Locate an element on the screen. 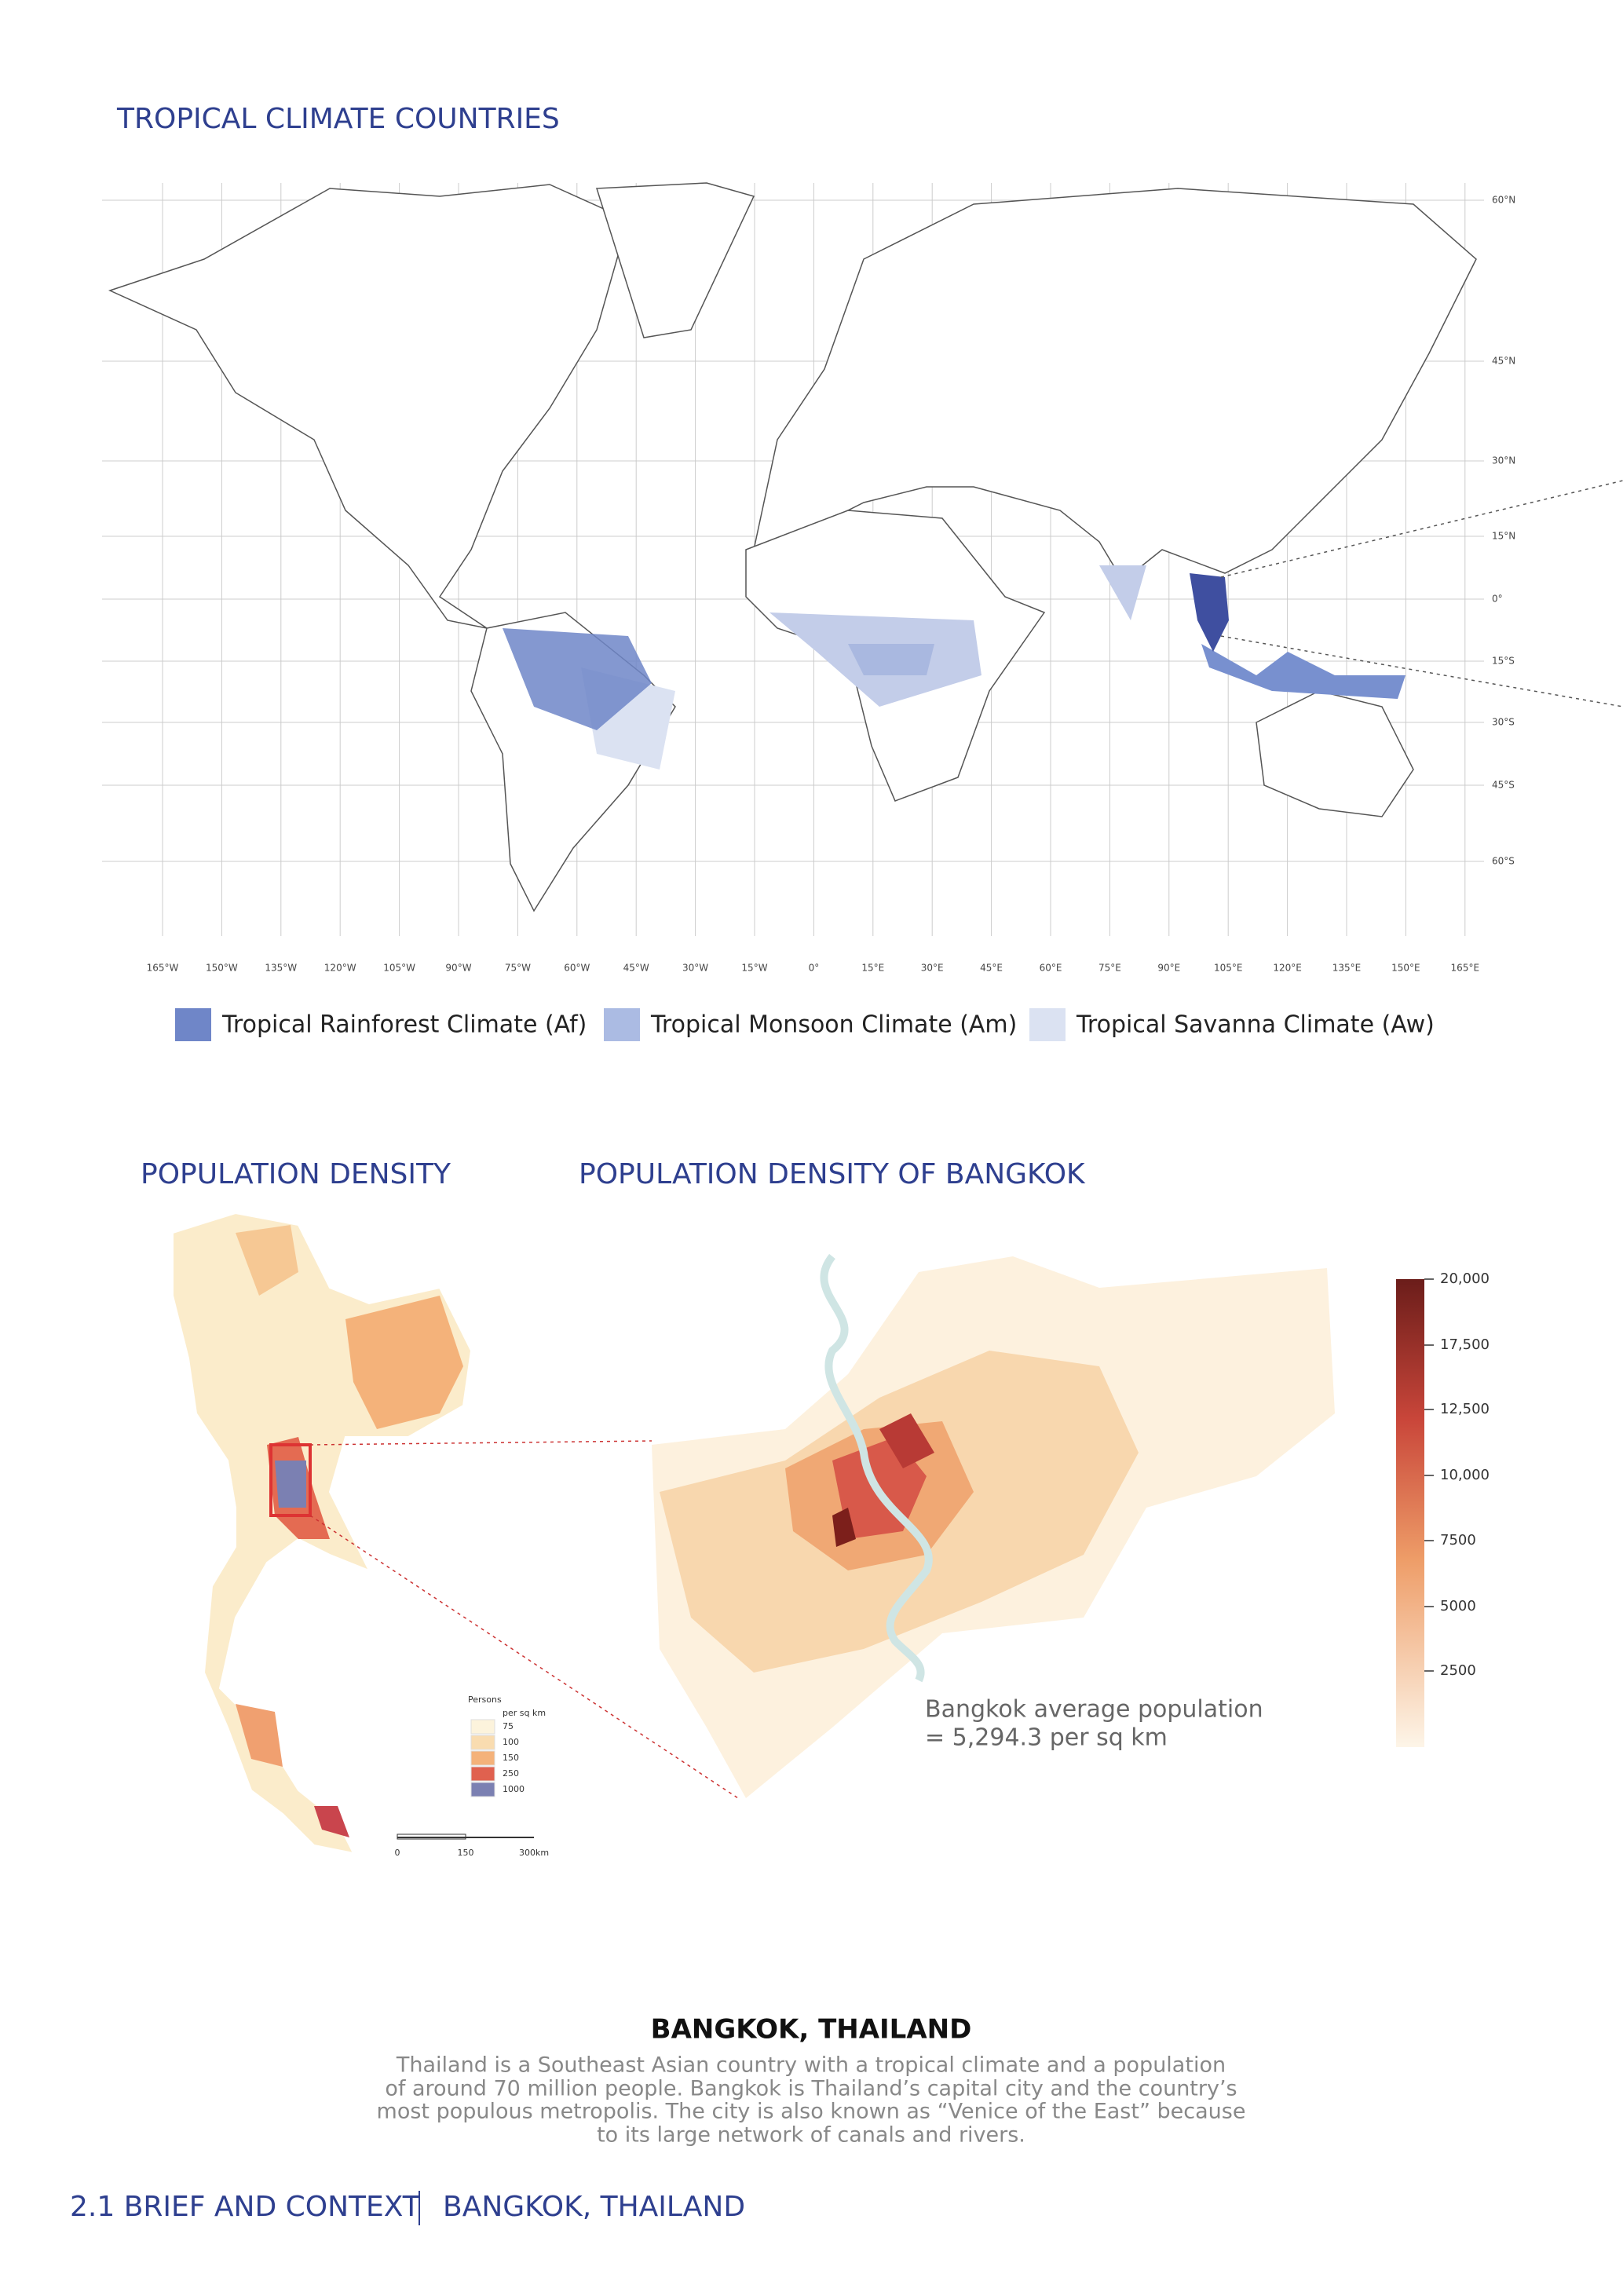  colorbar-label: 17,500 is located at coordinates (1465, 1344).